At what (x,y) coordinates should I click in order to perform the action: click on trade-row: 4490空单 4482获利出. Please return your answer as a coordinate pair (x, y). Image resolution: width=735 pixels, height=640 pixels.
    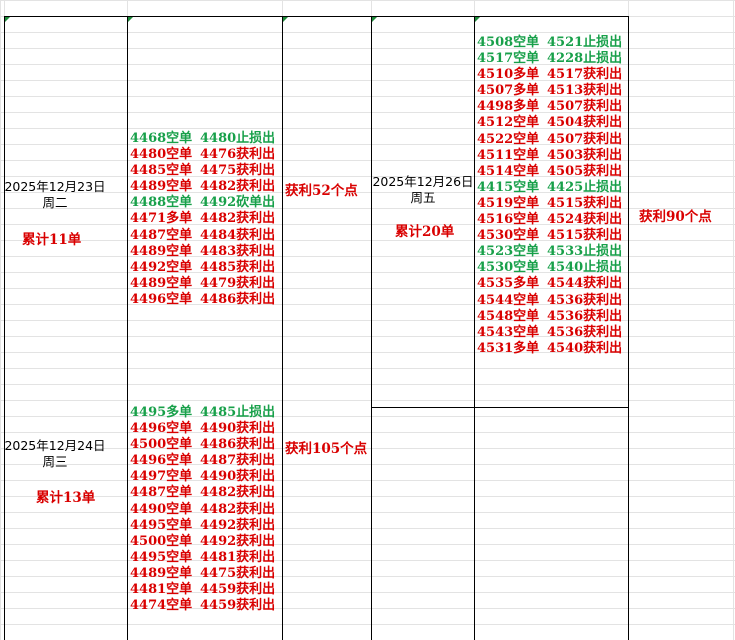
    Looking at the image, I should click on (202, 510).